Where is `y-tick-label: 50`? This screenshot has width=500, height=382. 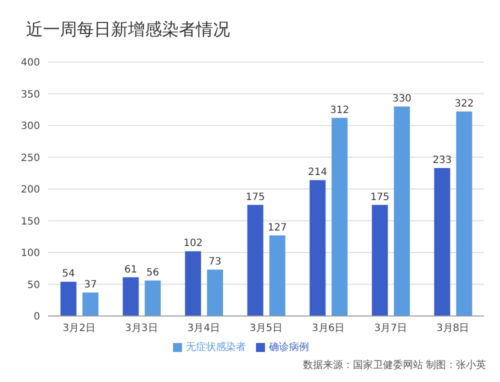 y-tick-label: 50 is located at coordinates (33, 285).